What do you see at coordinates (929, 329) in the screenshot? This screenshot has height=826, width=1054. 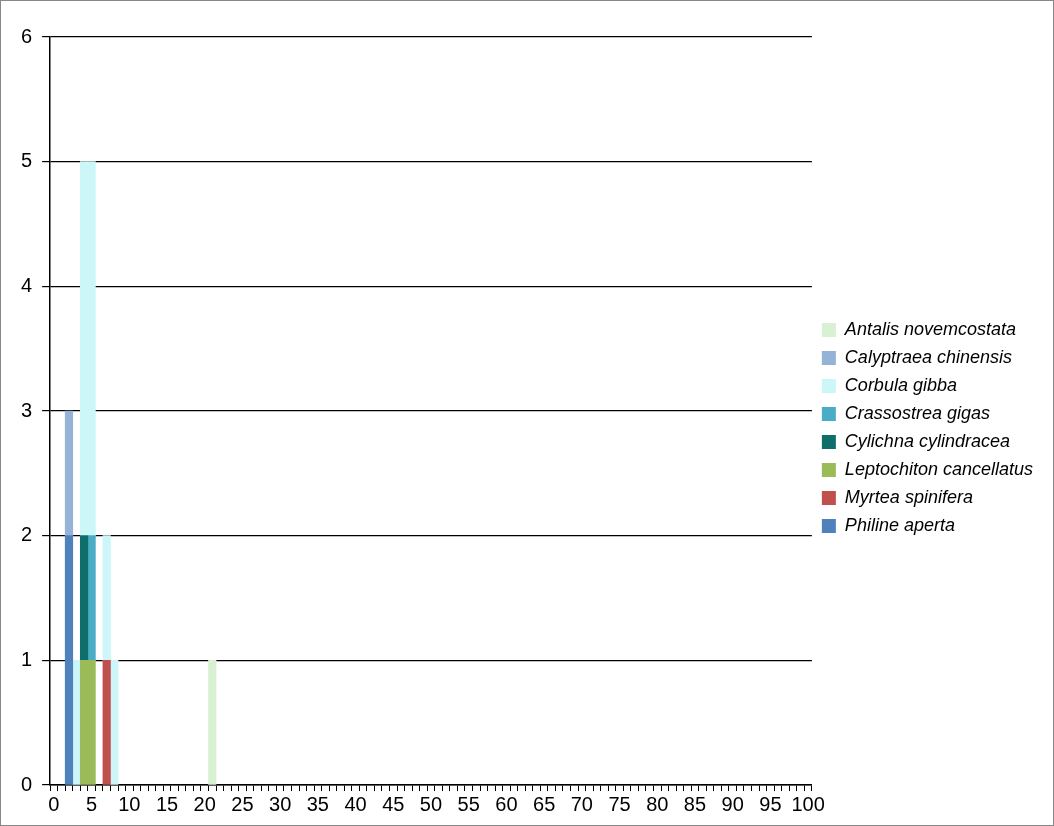 I see `legend-label: Antalis novemcostata` at bounding box center [929, 329].